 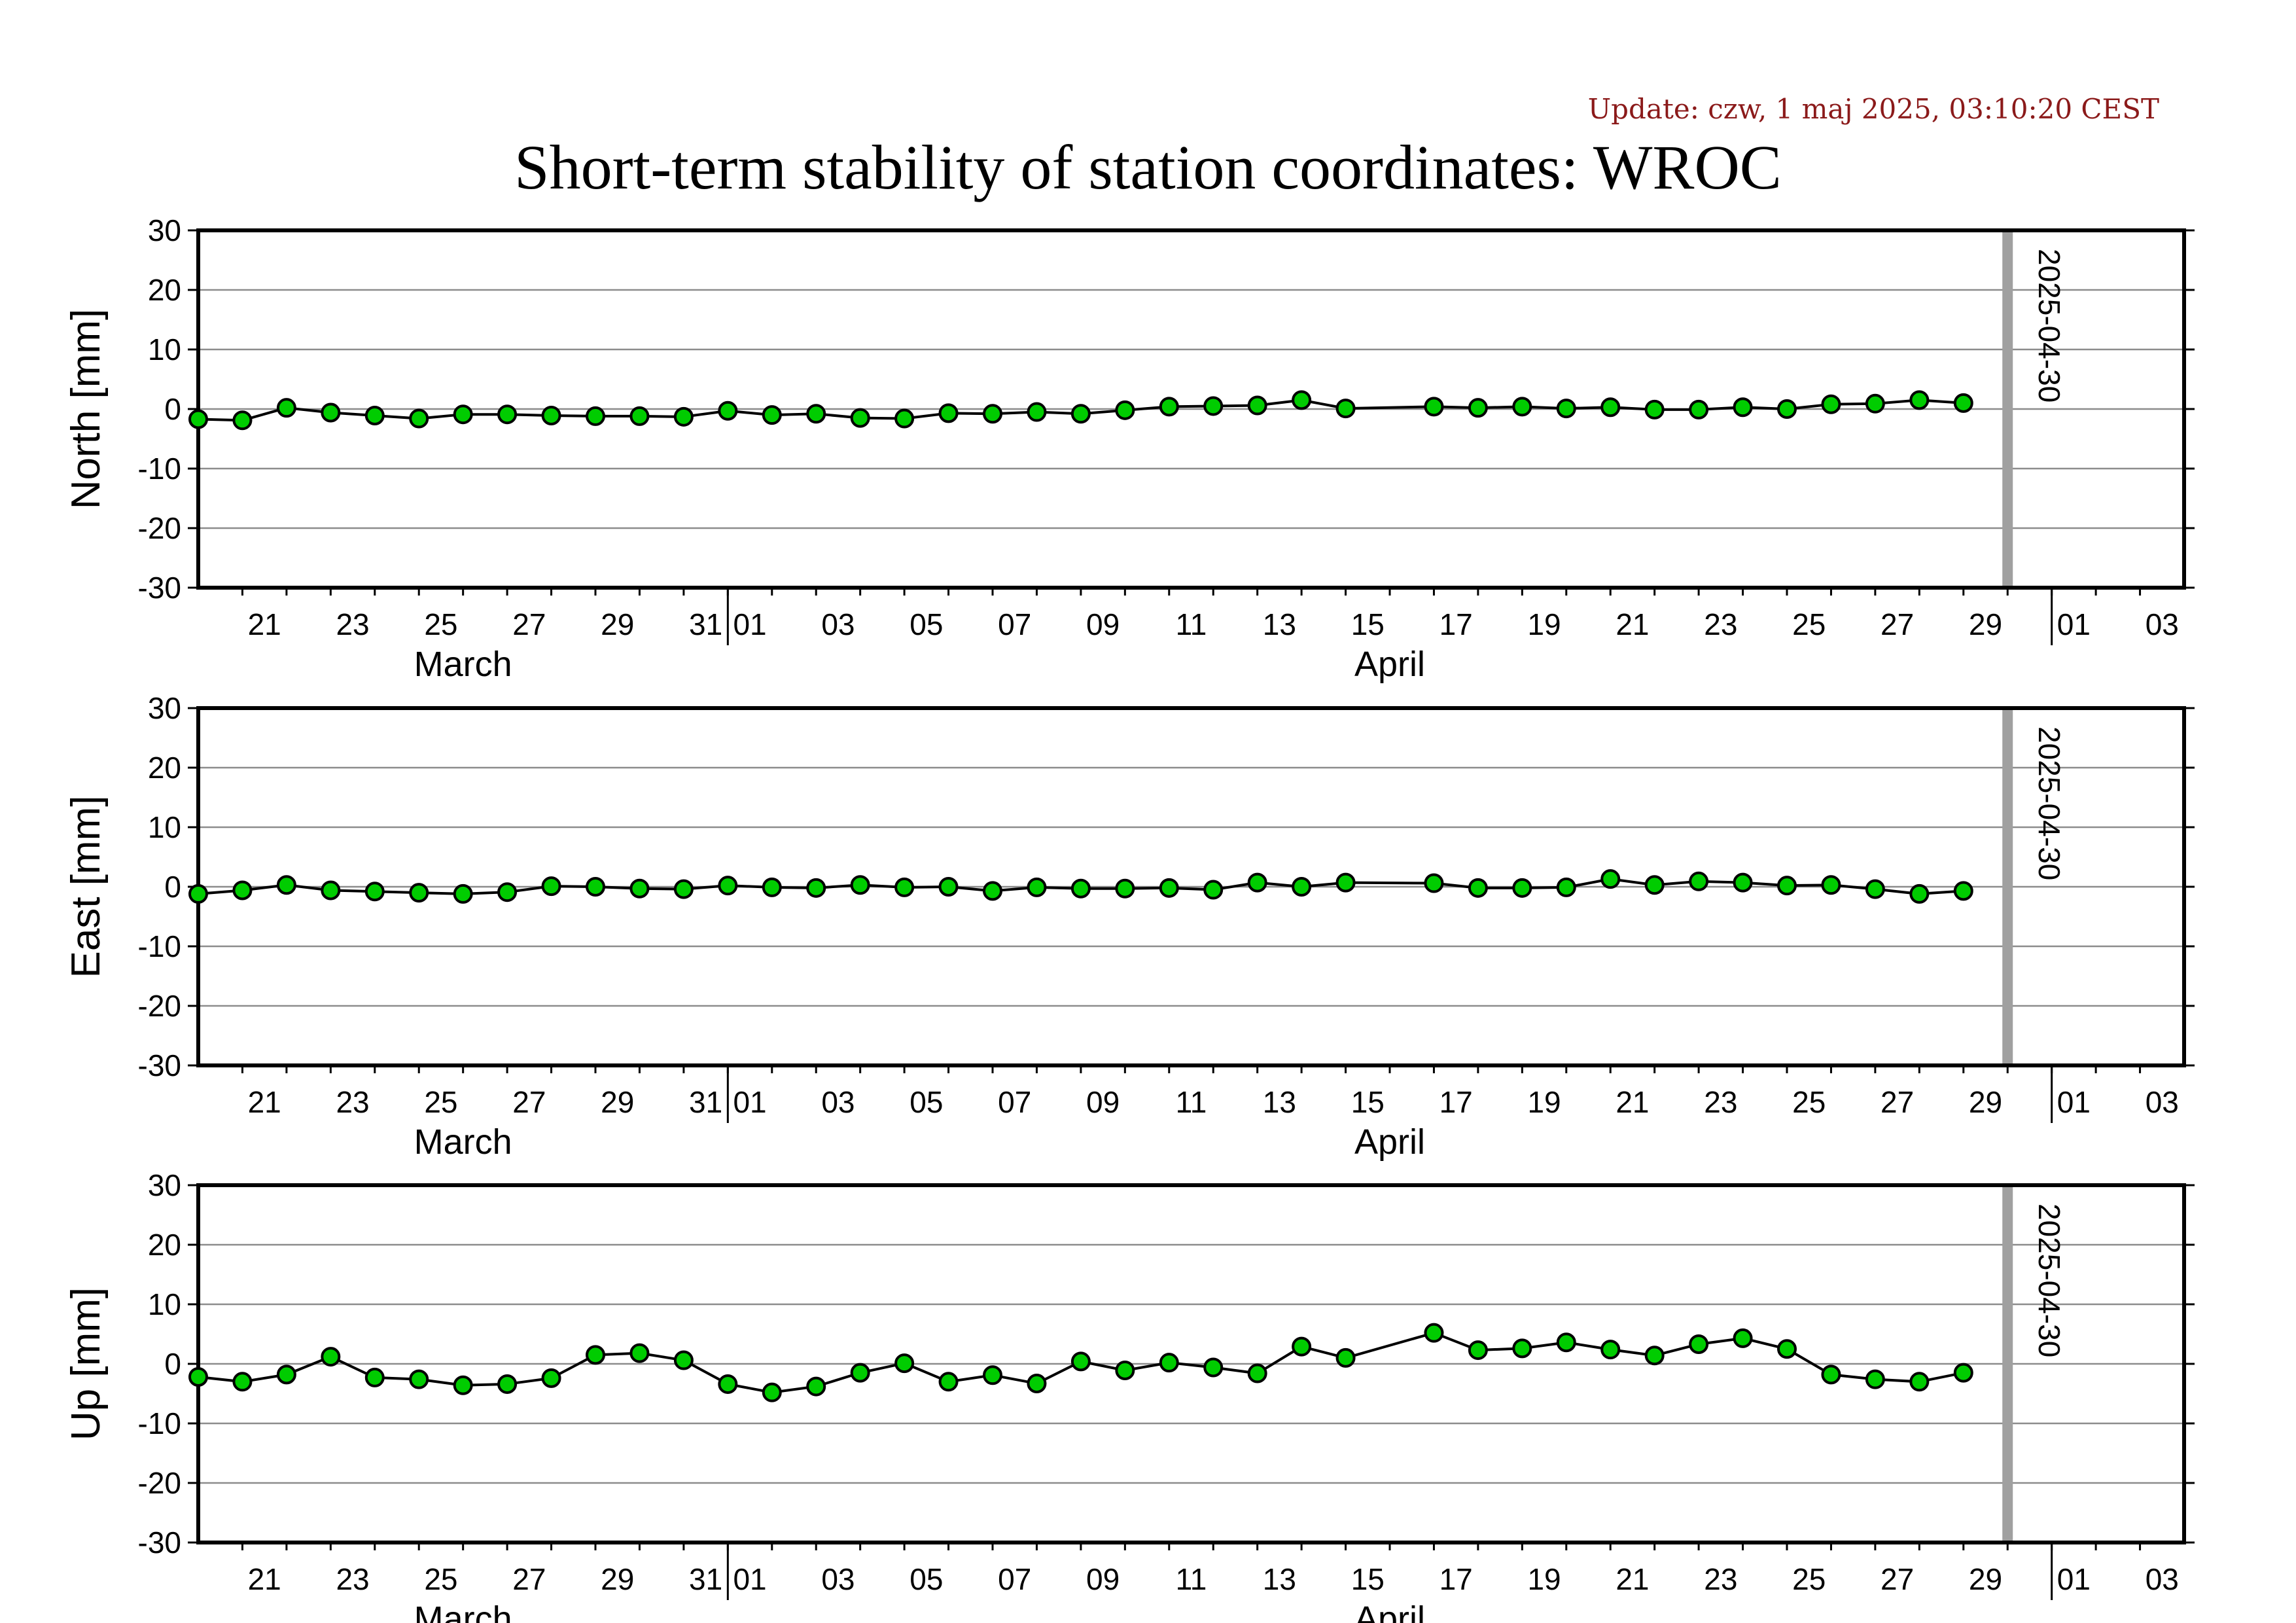 What do you see at coordinates (164, 768) in the screenshot?
I see `y-tick-label: 20` at bounding box center [164, 768].